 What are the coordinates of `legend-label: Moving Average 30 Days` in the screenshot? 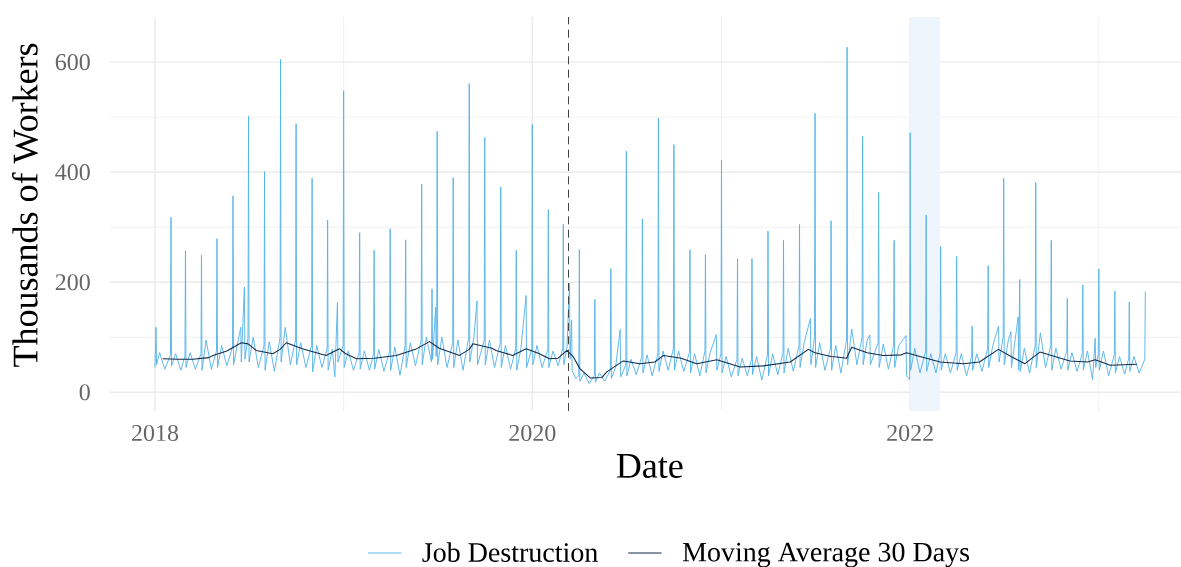 It's located at (826, 554).